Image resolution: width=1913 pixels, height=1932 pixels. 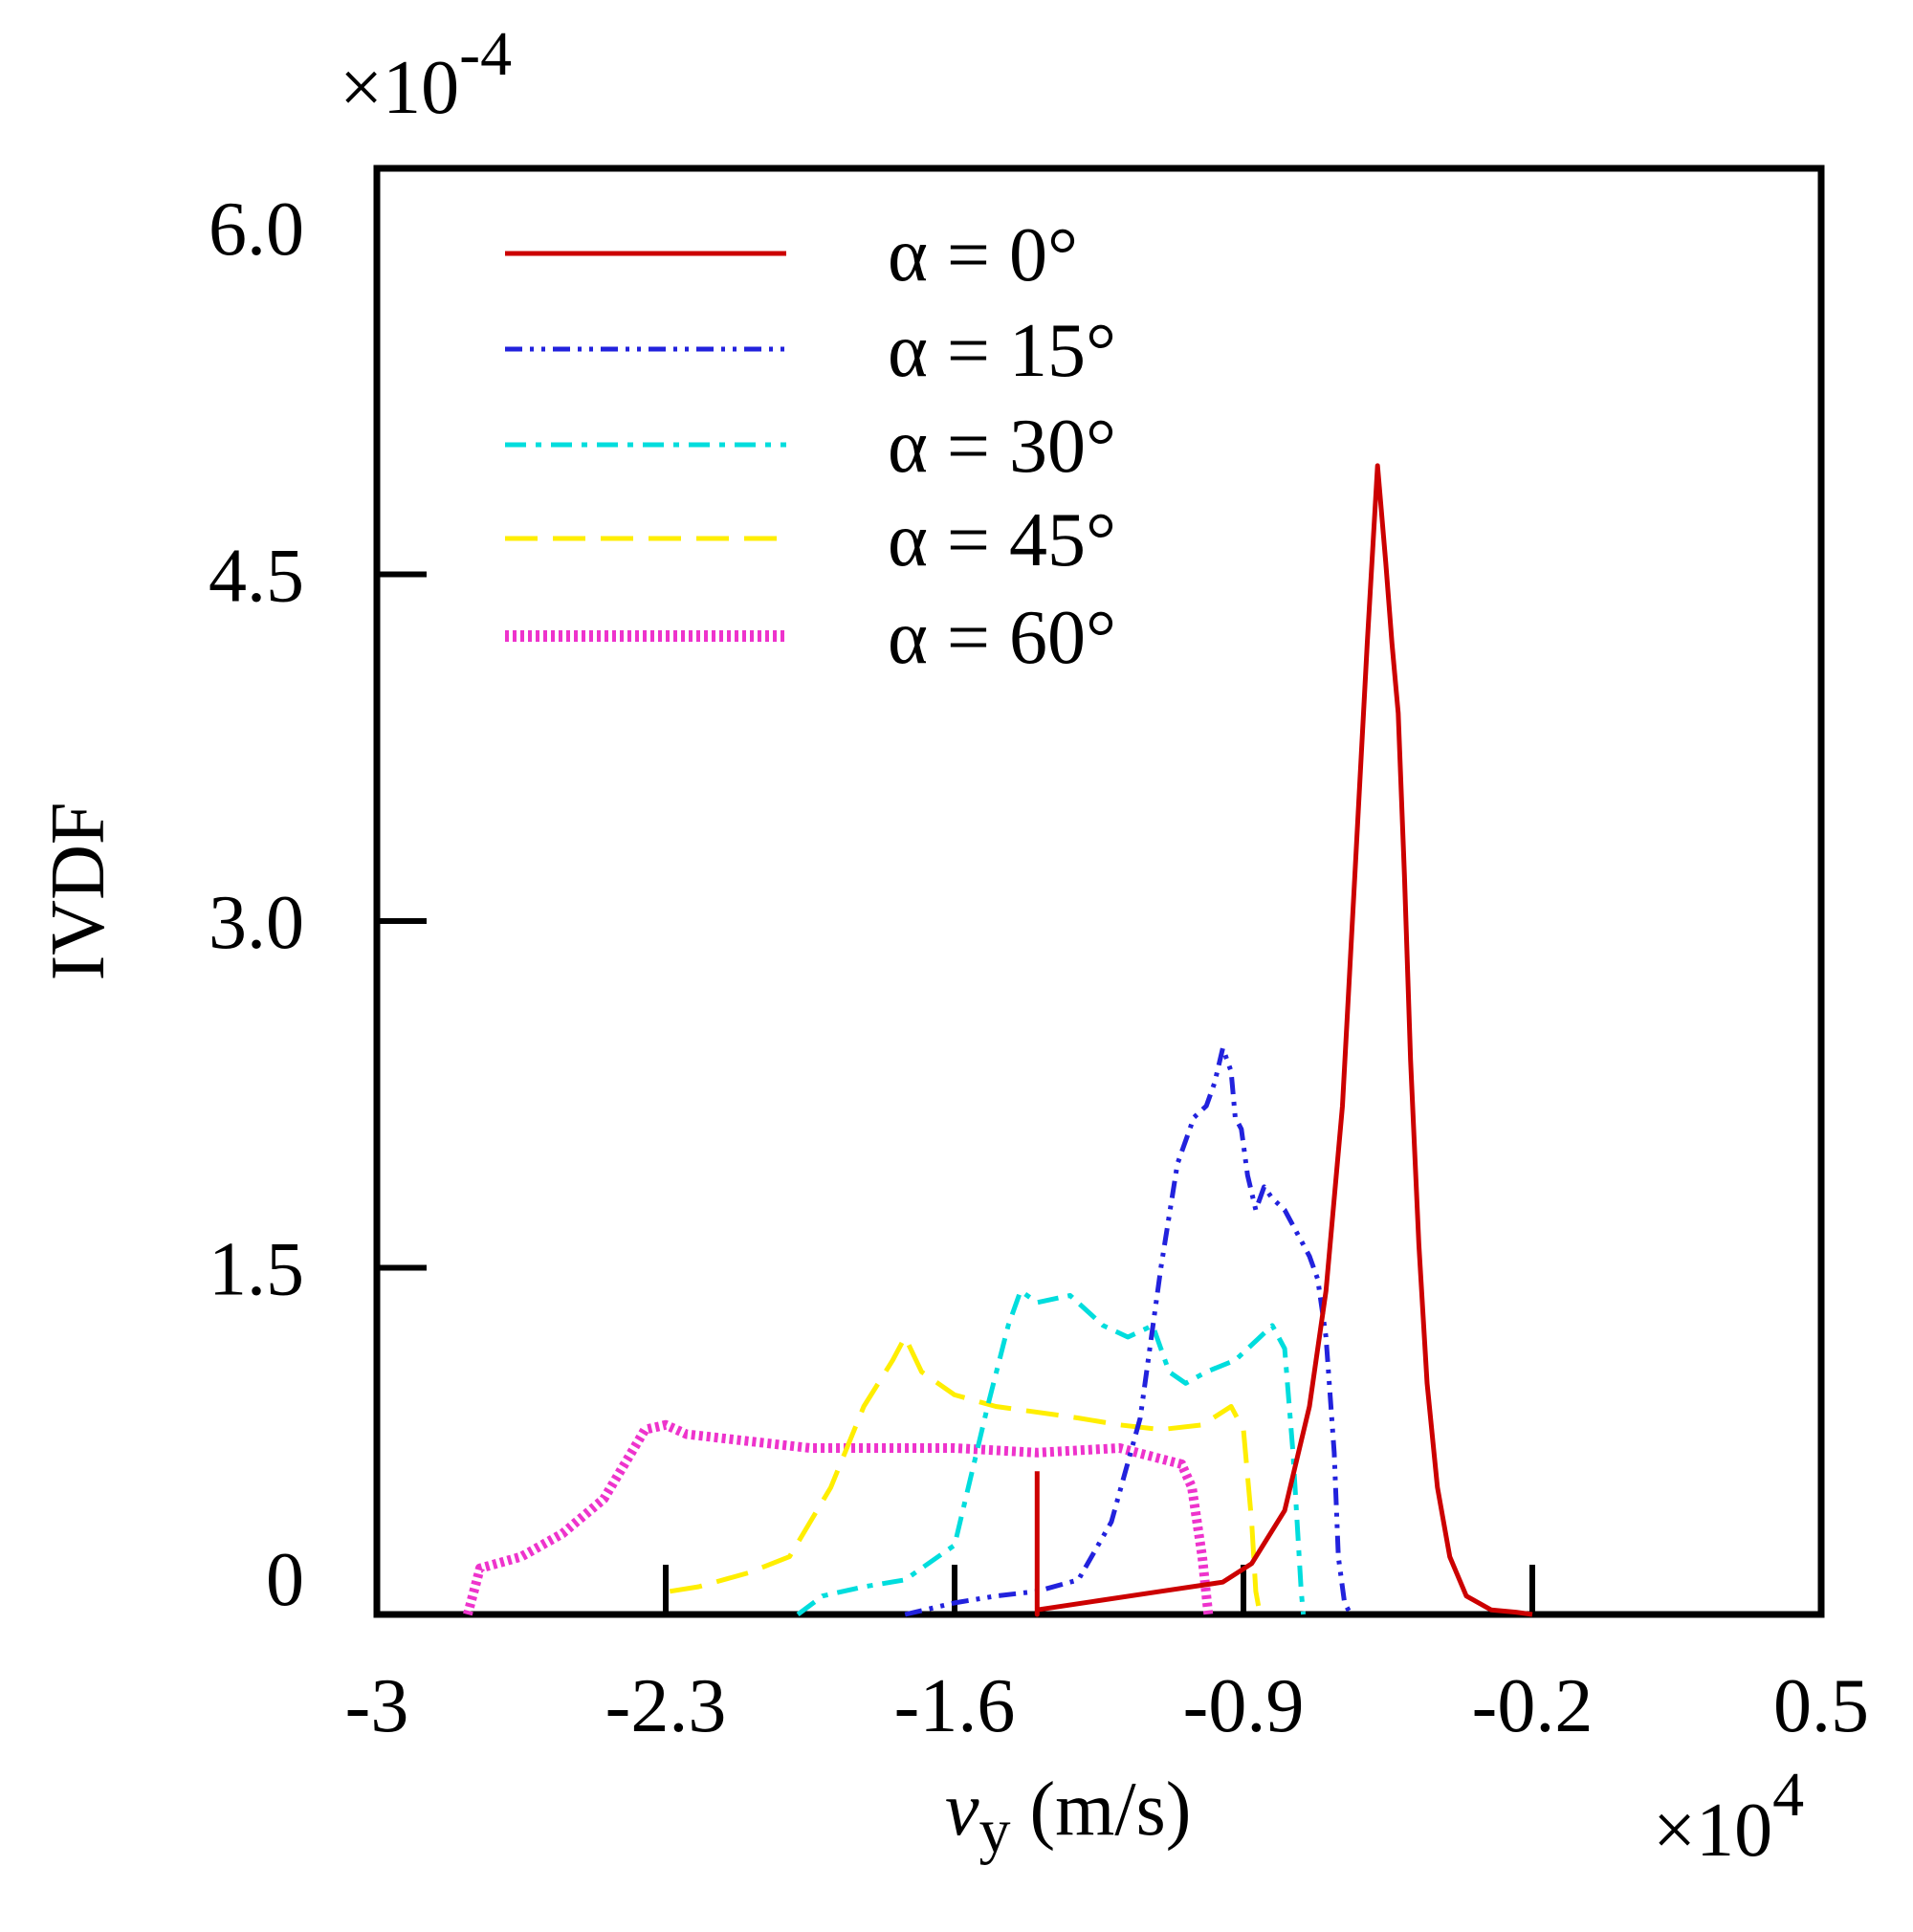 I want to click on legend-label-3: α = 45°, so click(x=1002, y=540).